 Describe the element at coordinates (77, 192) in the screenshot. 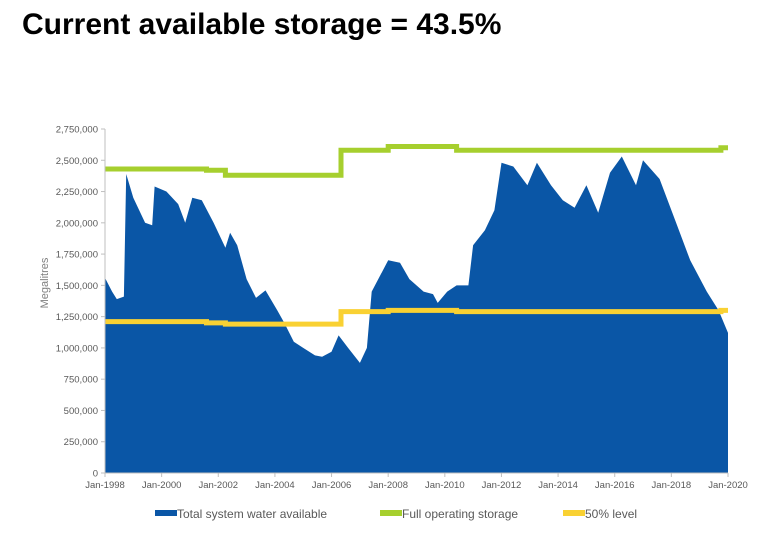

I see `y-tick-label: 2,250,000` at that location.